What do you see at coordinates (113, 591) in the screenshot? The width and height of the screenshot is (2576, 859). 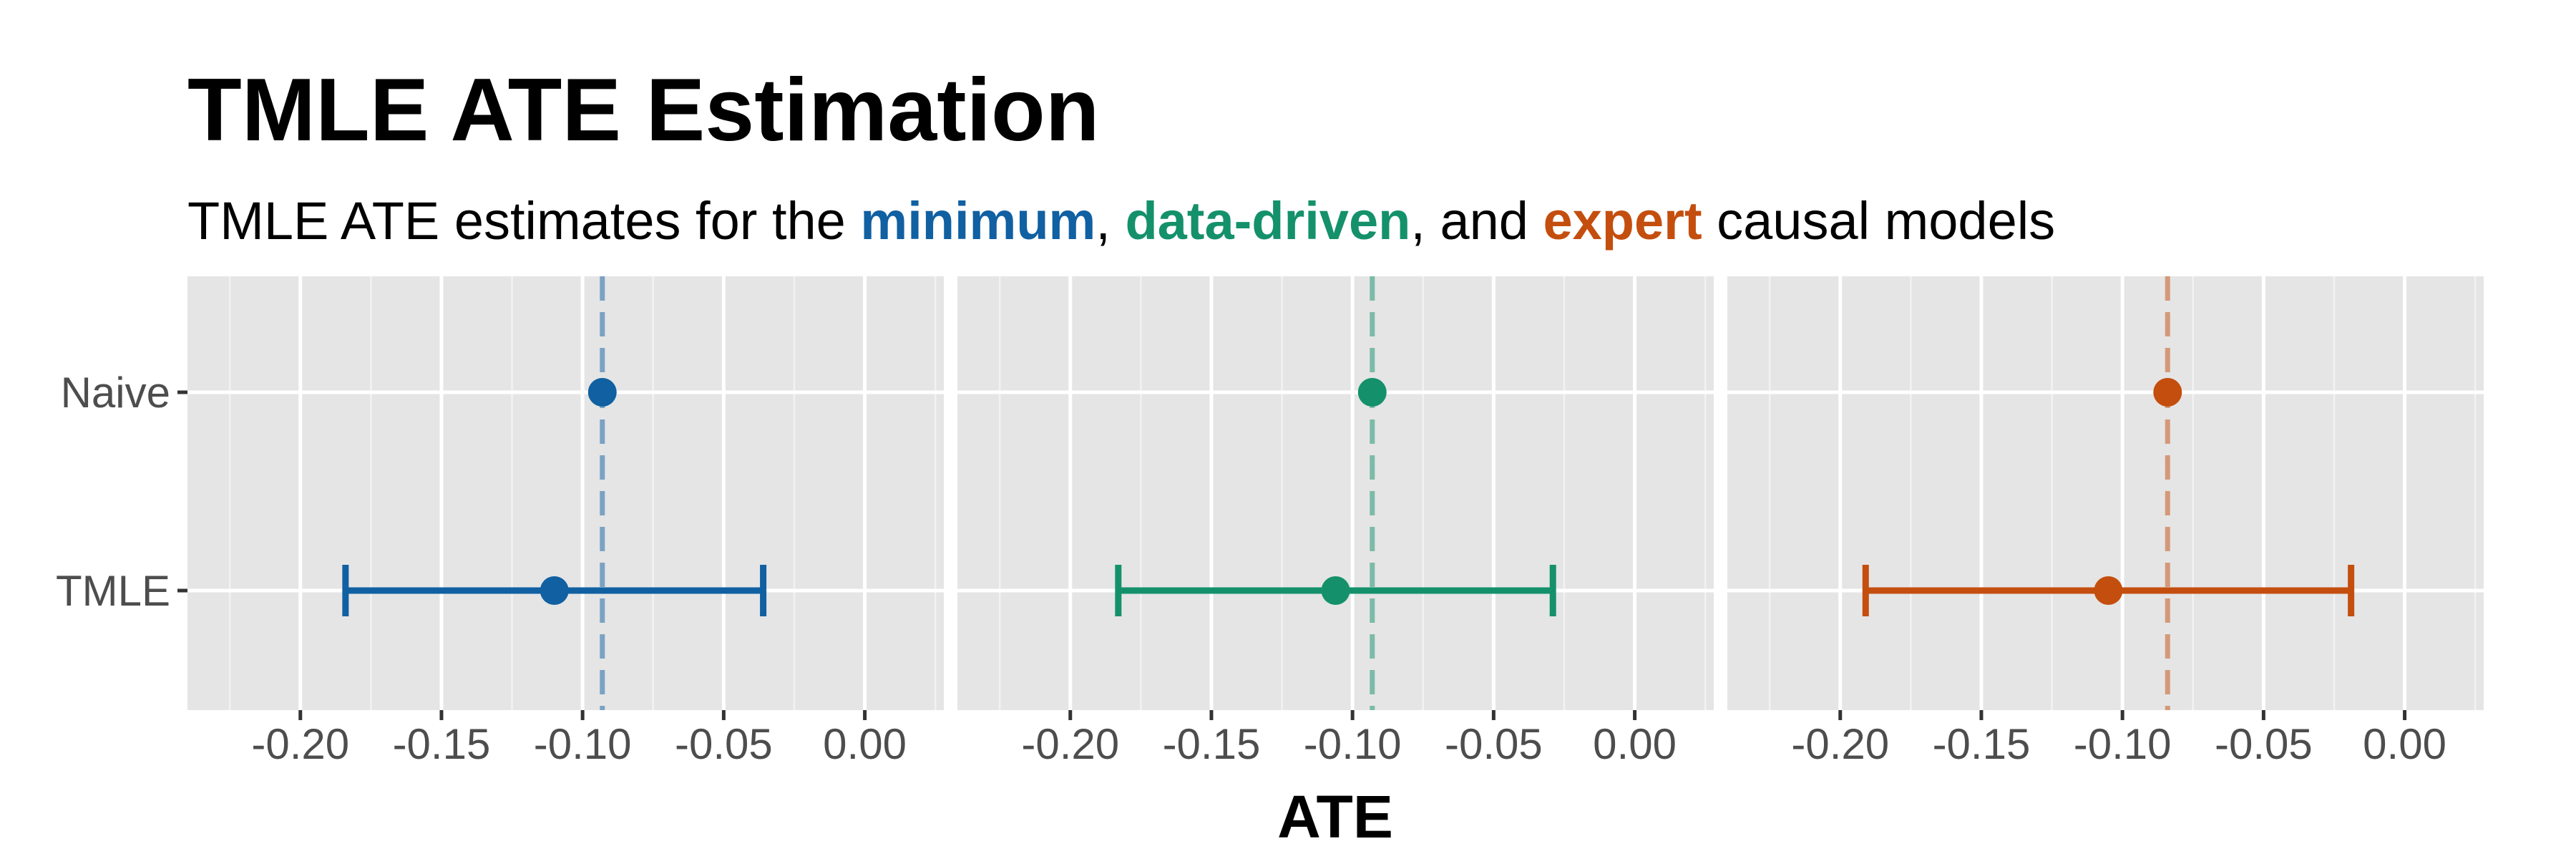 I see `y-tick-label-tmle: TMLE` at bounding box center [113, 591].